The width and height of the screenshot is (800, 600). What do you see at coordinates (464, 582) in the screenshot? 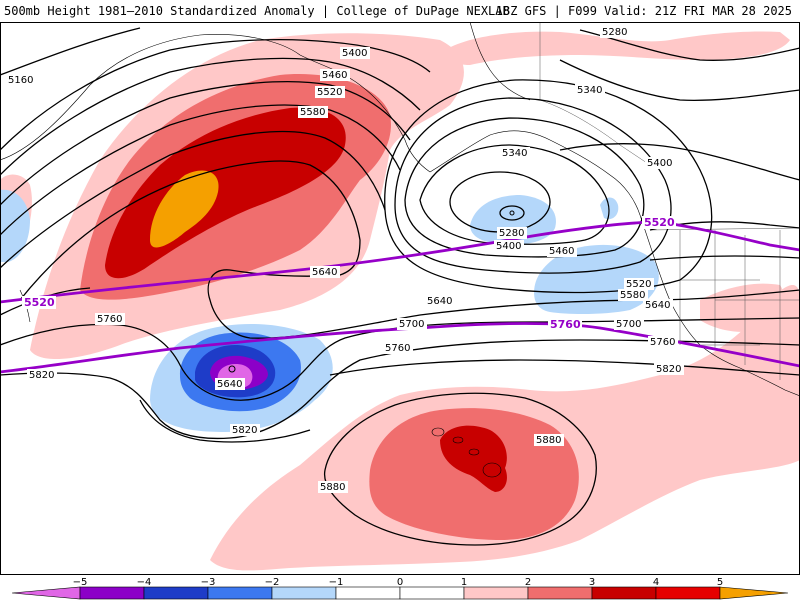
I see `colorbar-tick: 1` at bounding box center [464, 582].